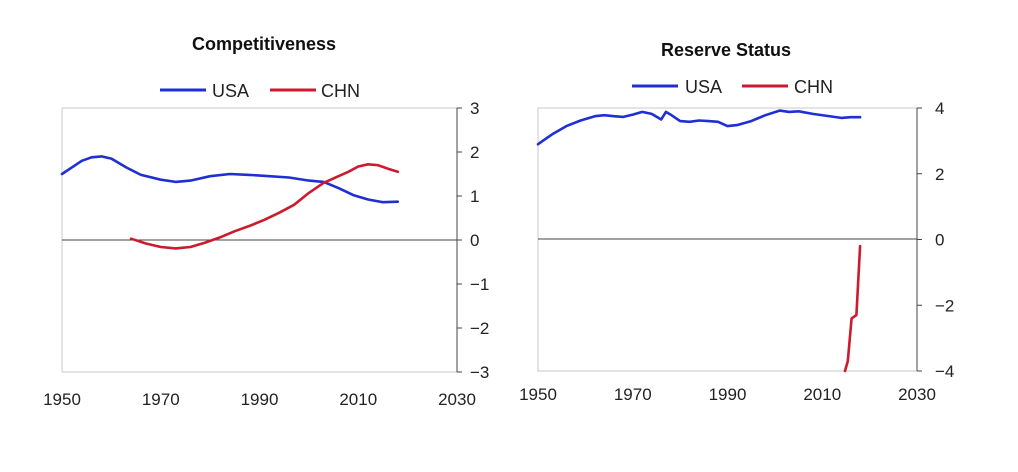 The image size is (1018, 472). I want to click on y-ticks: 3 2 1 0 −1 −2 −3, so click(473, 240).